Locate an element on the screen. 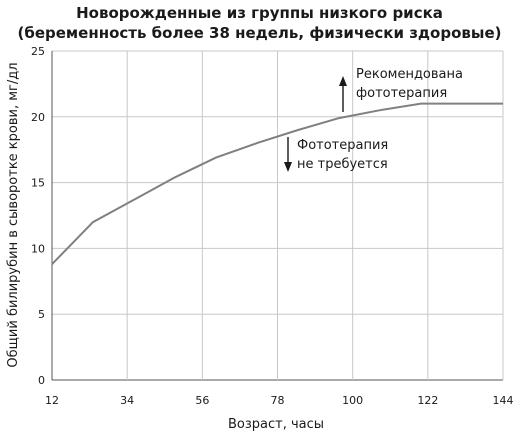  x-tick-label: 78 is located at coordinates (278, 400).